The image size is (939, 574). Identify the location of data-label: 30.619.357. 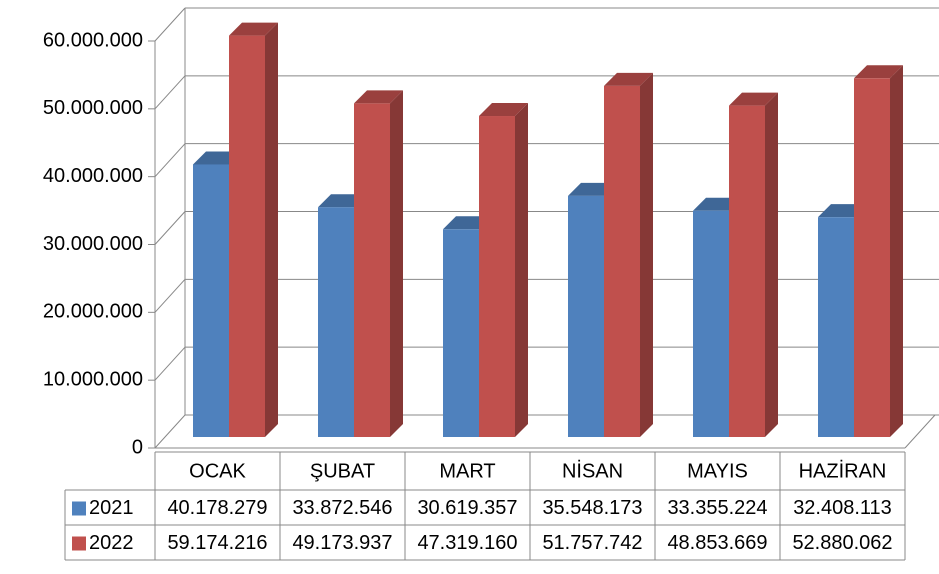
(467, 508).